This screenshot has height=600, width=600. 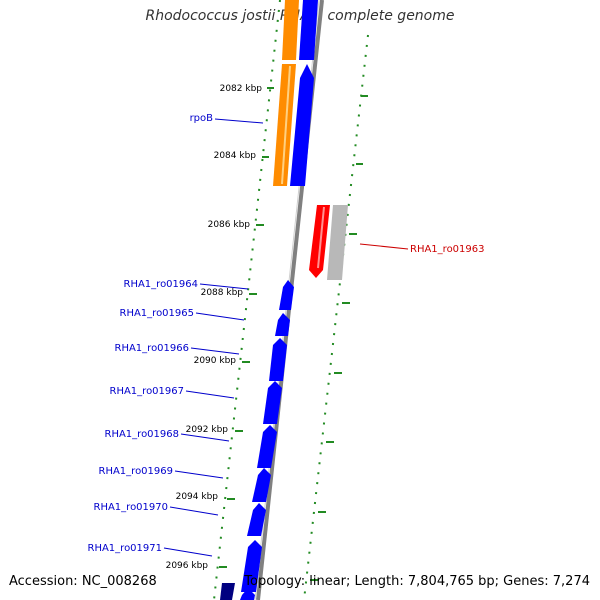 I want to click on gene-label: RHA1_ro01968, so click(x=142, y=434).